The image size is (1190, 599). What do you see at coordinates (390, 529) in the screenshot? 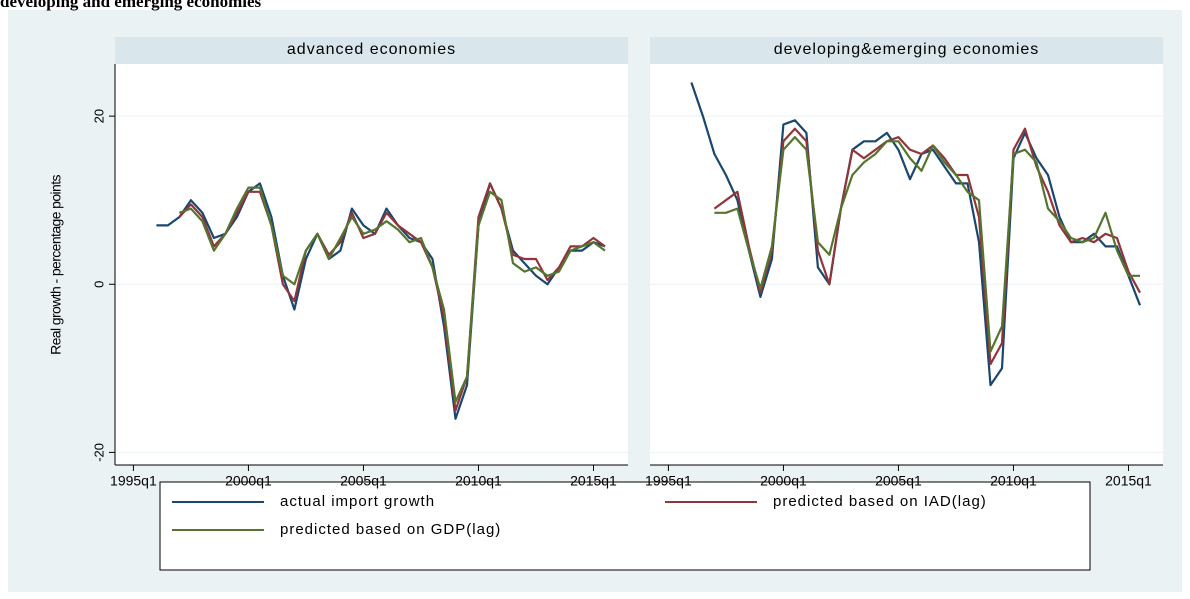
I see `legend-label: predicted based on GDP(lag)` at bounding box center [390, 529].